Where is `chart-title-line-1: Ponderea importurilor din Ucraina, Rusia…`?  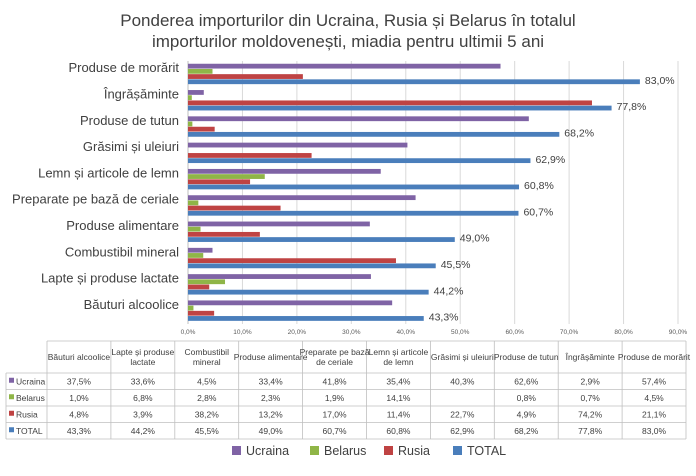
chart-title-line-1: Ponderea importurilor din Ucraina, Rusia… is located at coordinates (348, 20).